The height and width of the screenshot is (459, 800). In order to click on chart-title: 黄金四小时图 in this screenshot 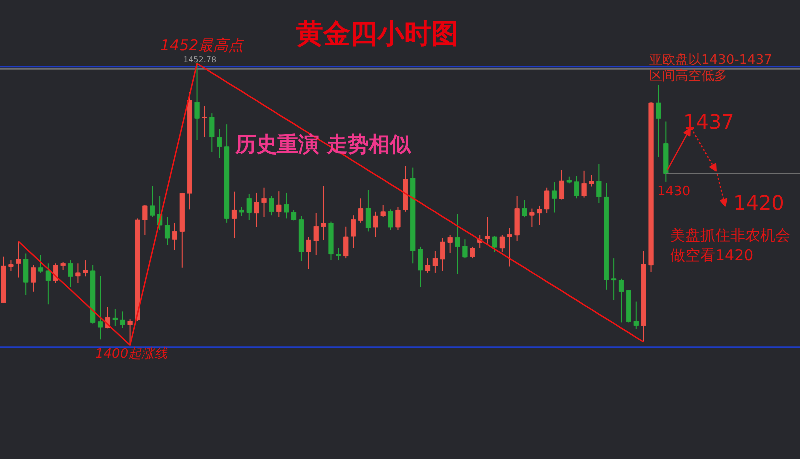, I will do `click(377, 34)`.